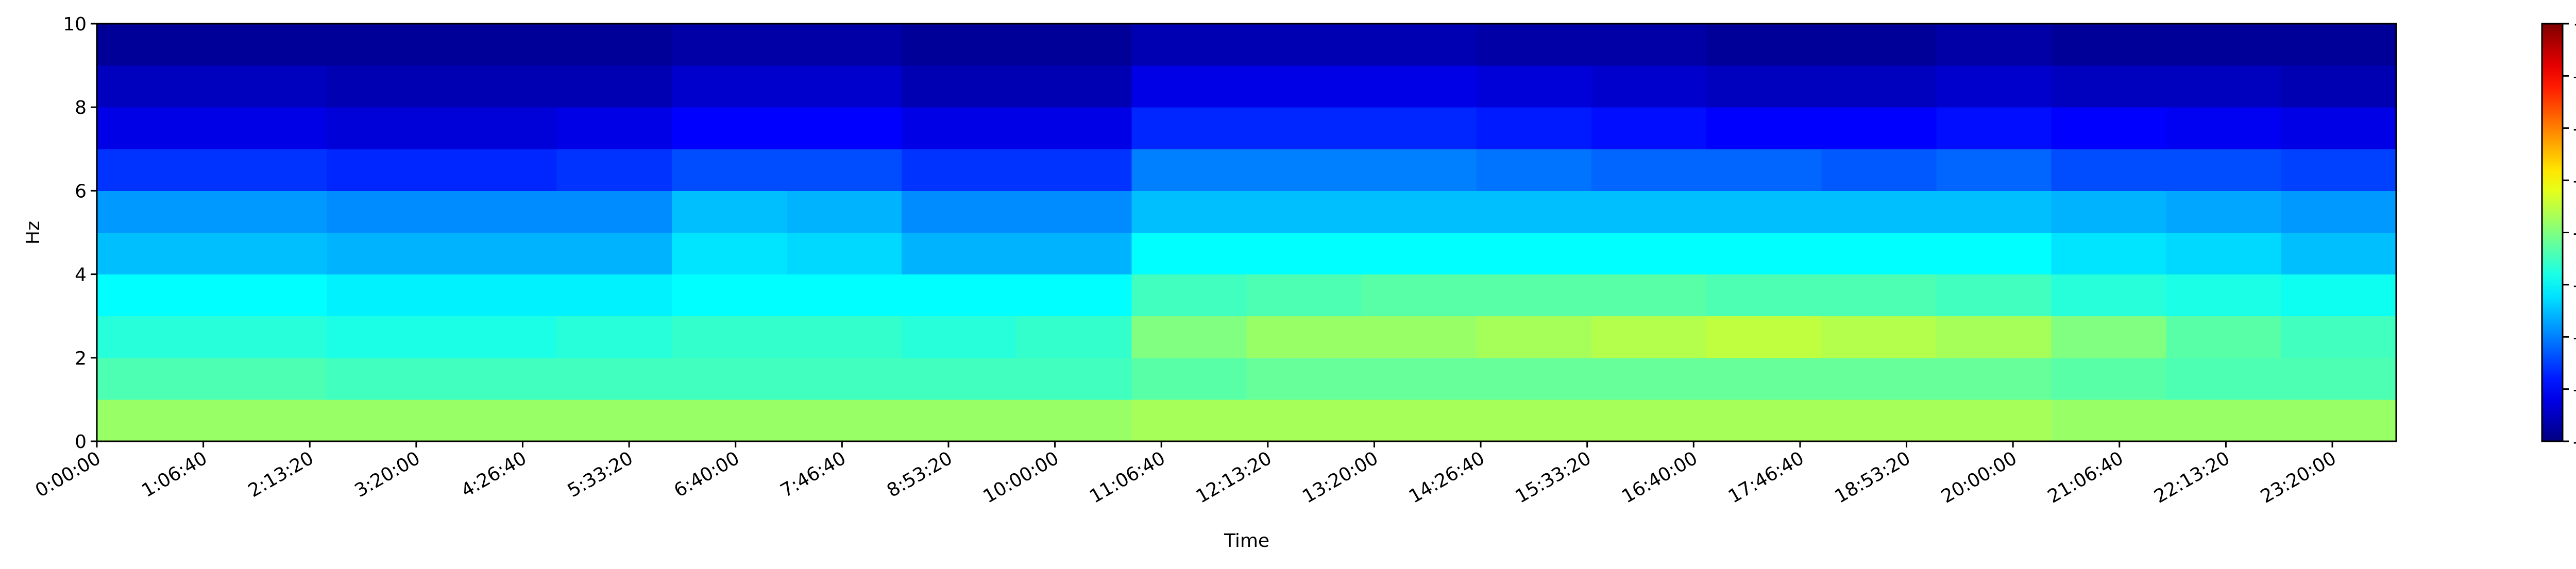 The height and width of the screenshot is (569, 2576). What do you see at coordinates (1127, 477) in the screenshot?
I see `x-tick-label: 11:06:40` at bounding box center [1127, 477].